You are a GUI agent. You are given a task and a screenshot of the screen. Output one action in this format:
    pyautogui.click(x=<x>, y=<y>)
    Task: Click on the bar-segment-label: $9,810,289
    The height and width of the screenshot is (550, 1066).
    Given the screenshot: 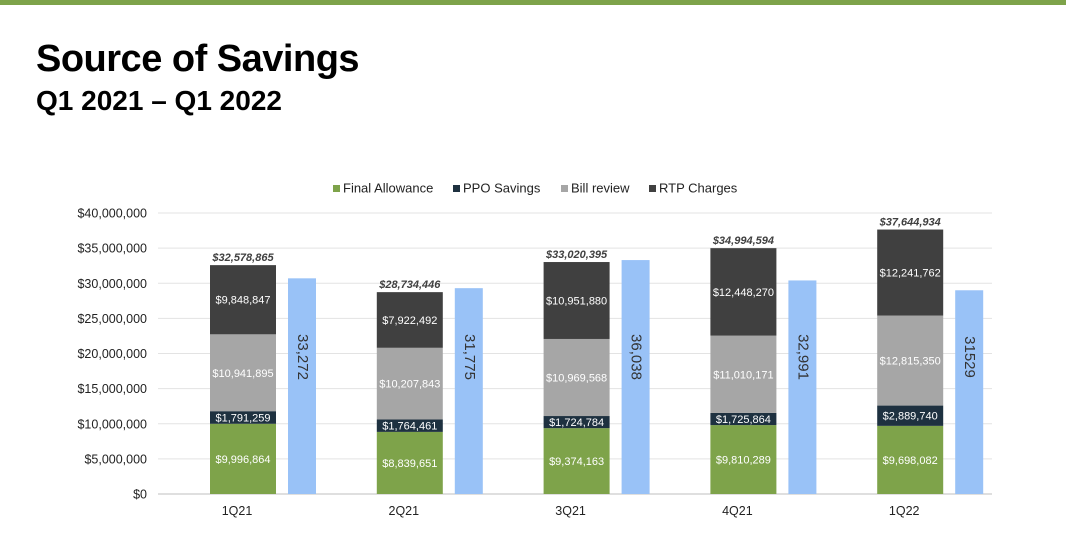 What is the action you would take?
    pyautogui.click(x=743, y=461)
    